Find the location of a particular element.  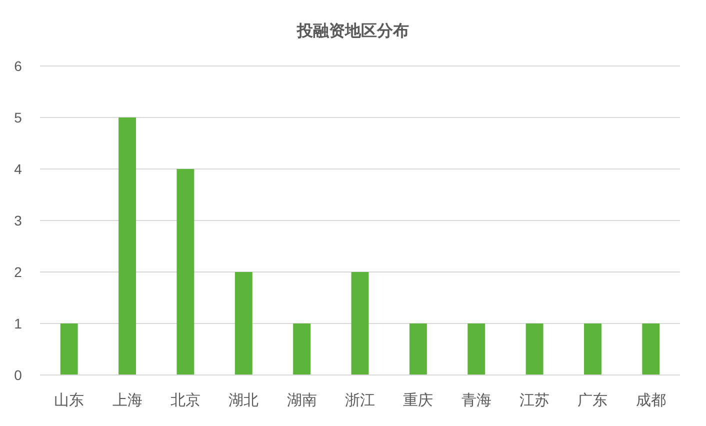

y-tick-label: 3 is located at coordinates (18, 220).